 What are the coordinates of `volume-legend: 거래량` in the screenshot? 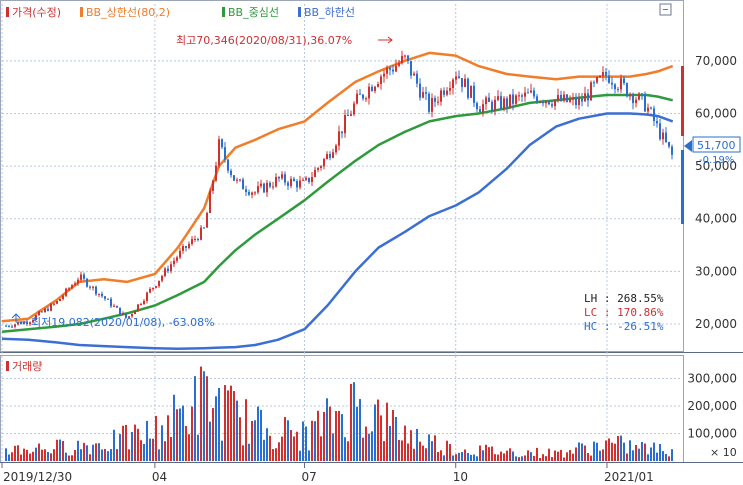 It's located at (27, 366).